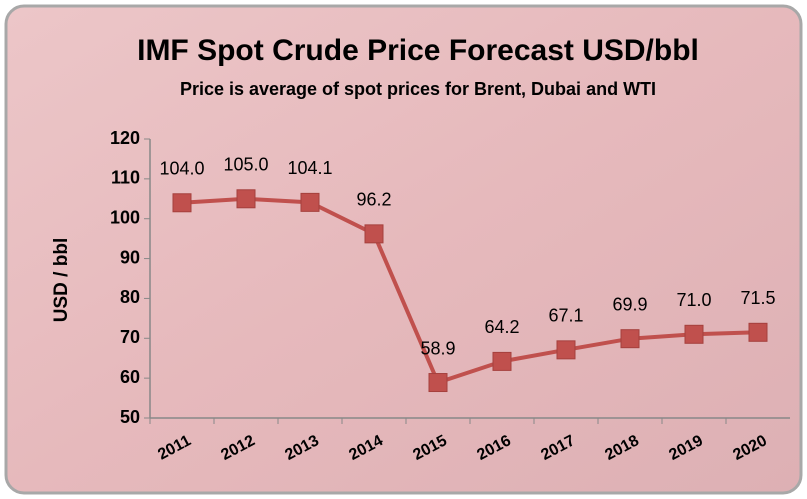 The height and width of the screenshot is (499, 807). What do you see at coordinates (565, 316) in the screenshot?
I see `data-label: 67.1` at bounding box center [565, 316].